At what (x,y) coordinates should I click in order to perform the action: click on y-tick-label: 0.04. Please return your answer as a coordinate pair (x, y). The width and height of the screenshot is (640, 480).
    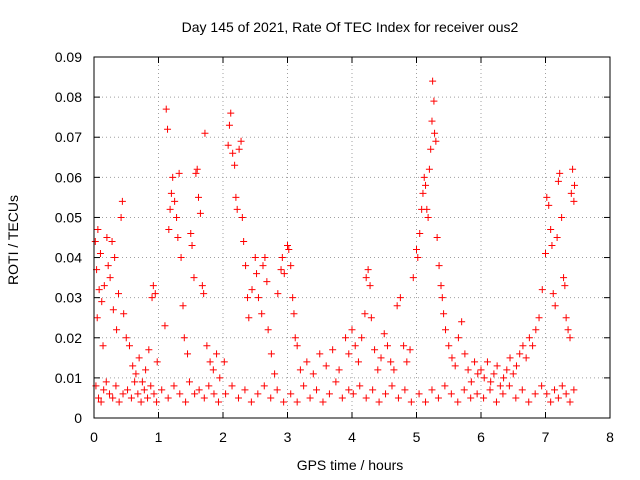
    Looking at the image, I should click on (68, 258).